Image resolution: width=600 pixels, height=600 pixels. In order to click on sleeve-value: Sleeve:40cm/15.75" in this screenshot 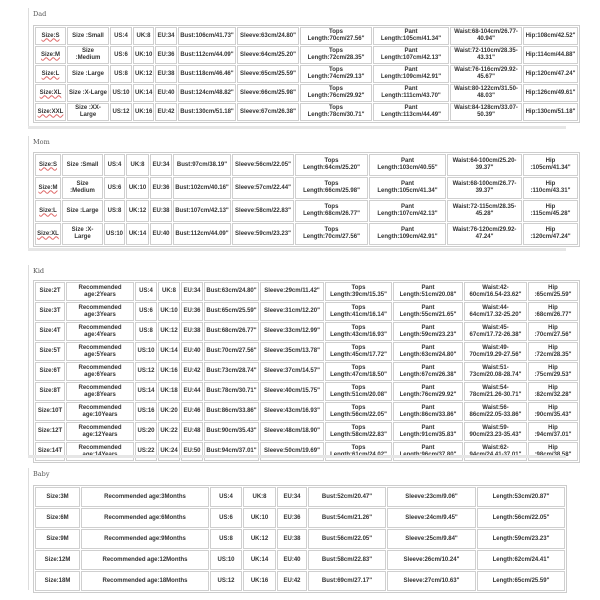, I will do `click(292, 391)`.